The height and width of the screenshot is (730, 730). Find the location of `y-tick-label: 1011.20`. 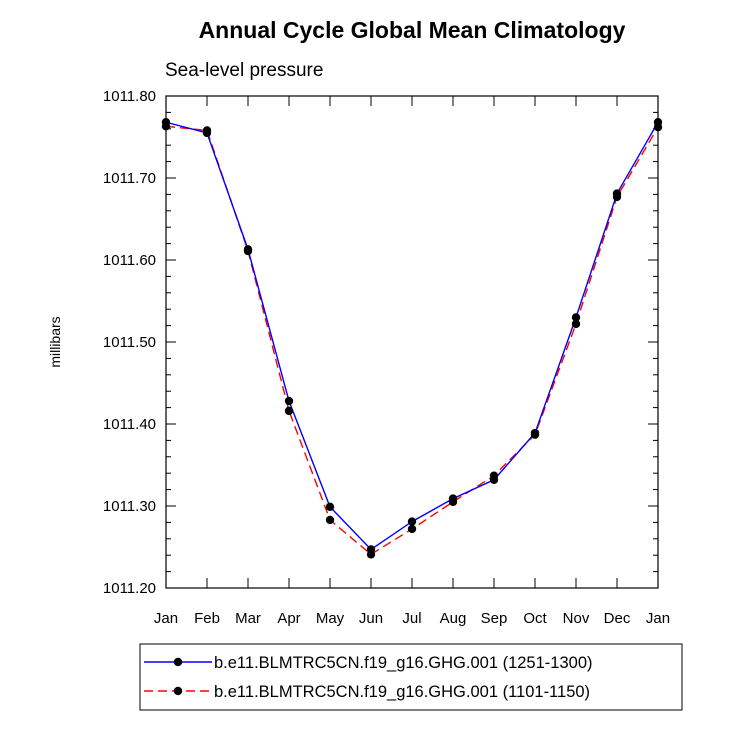

y-tick-label: 1011.20 is located at coordinates (129, 588).